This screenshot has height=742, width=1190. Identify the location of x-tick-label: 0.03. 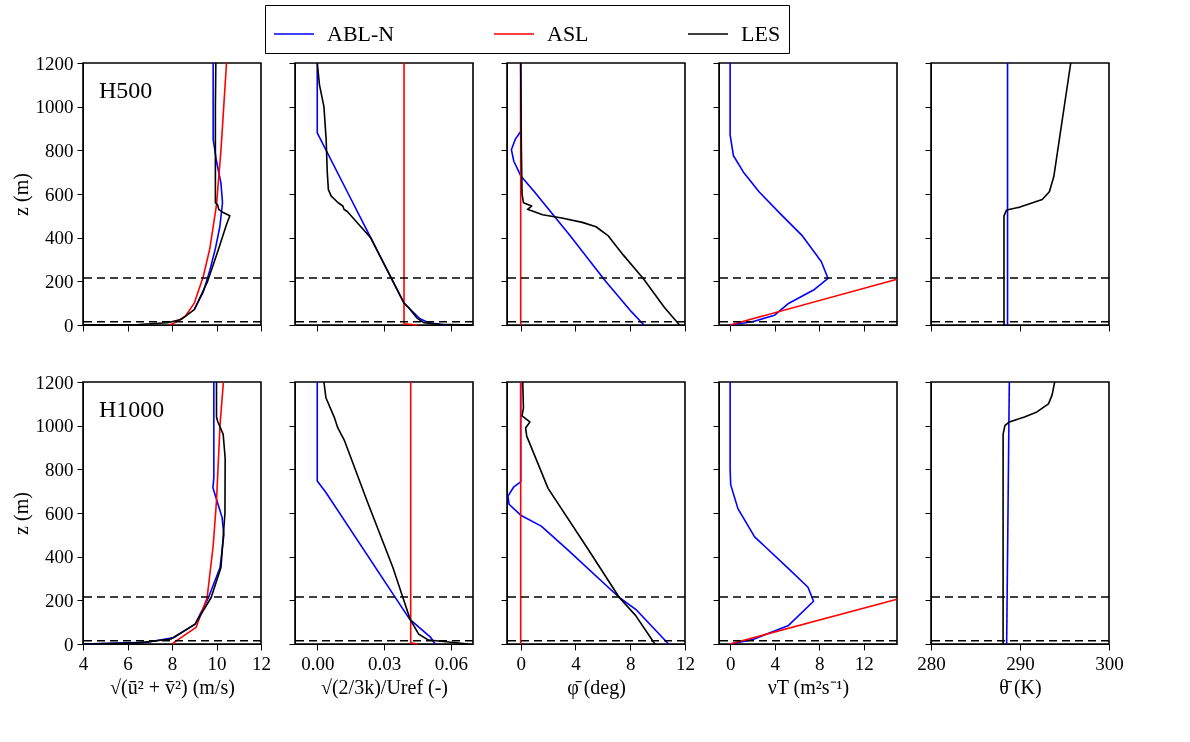
(384, 663).